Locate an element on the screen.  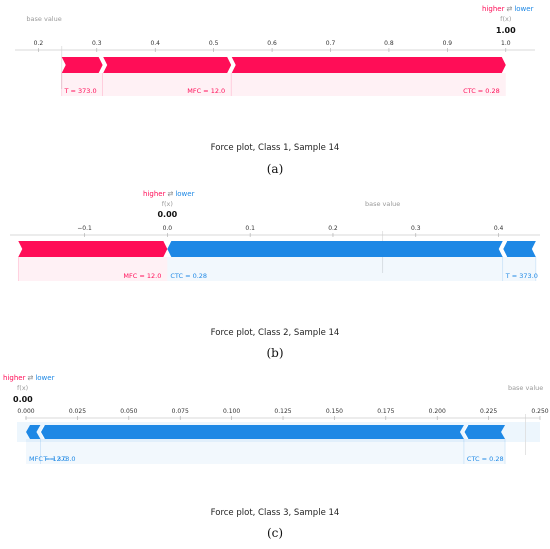
x-tick-label: 0.125 is located at coordinates (282, 411).